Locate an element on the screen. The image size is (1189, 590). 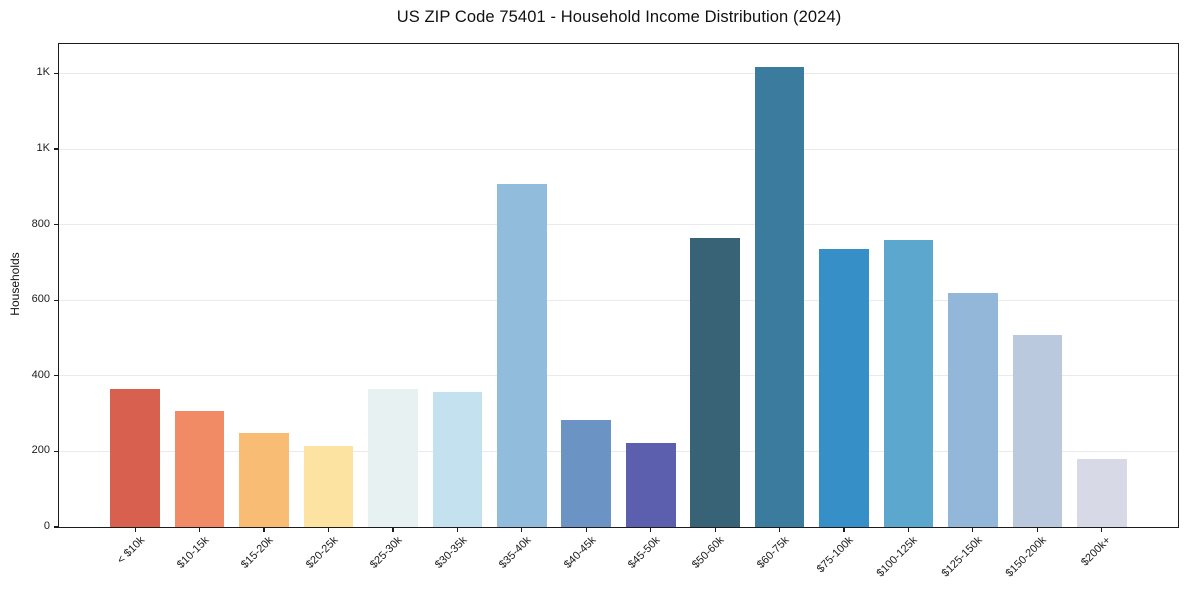
bar-25-30k is located at coordinates (393, 457).